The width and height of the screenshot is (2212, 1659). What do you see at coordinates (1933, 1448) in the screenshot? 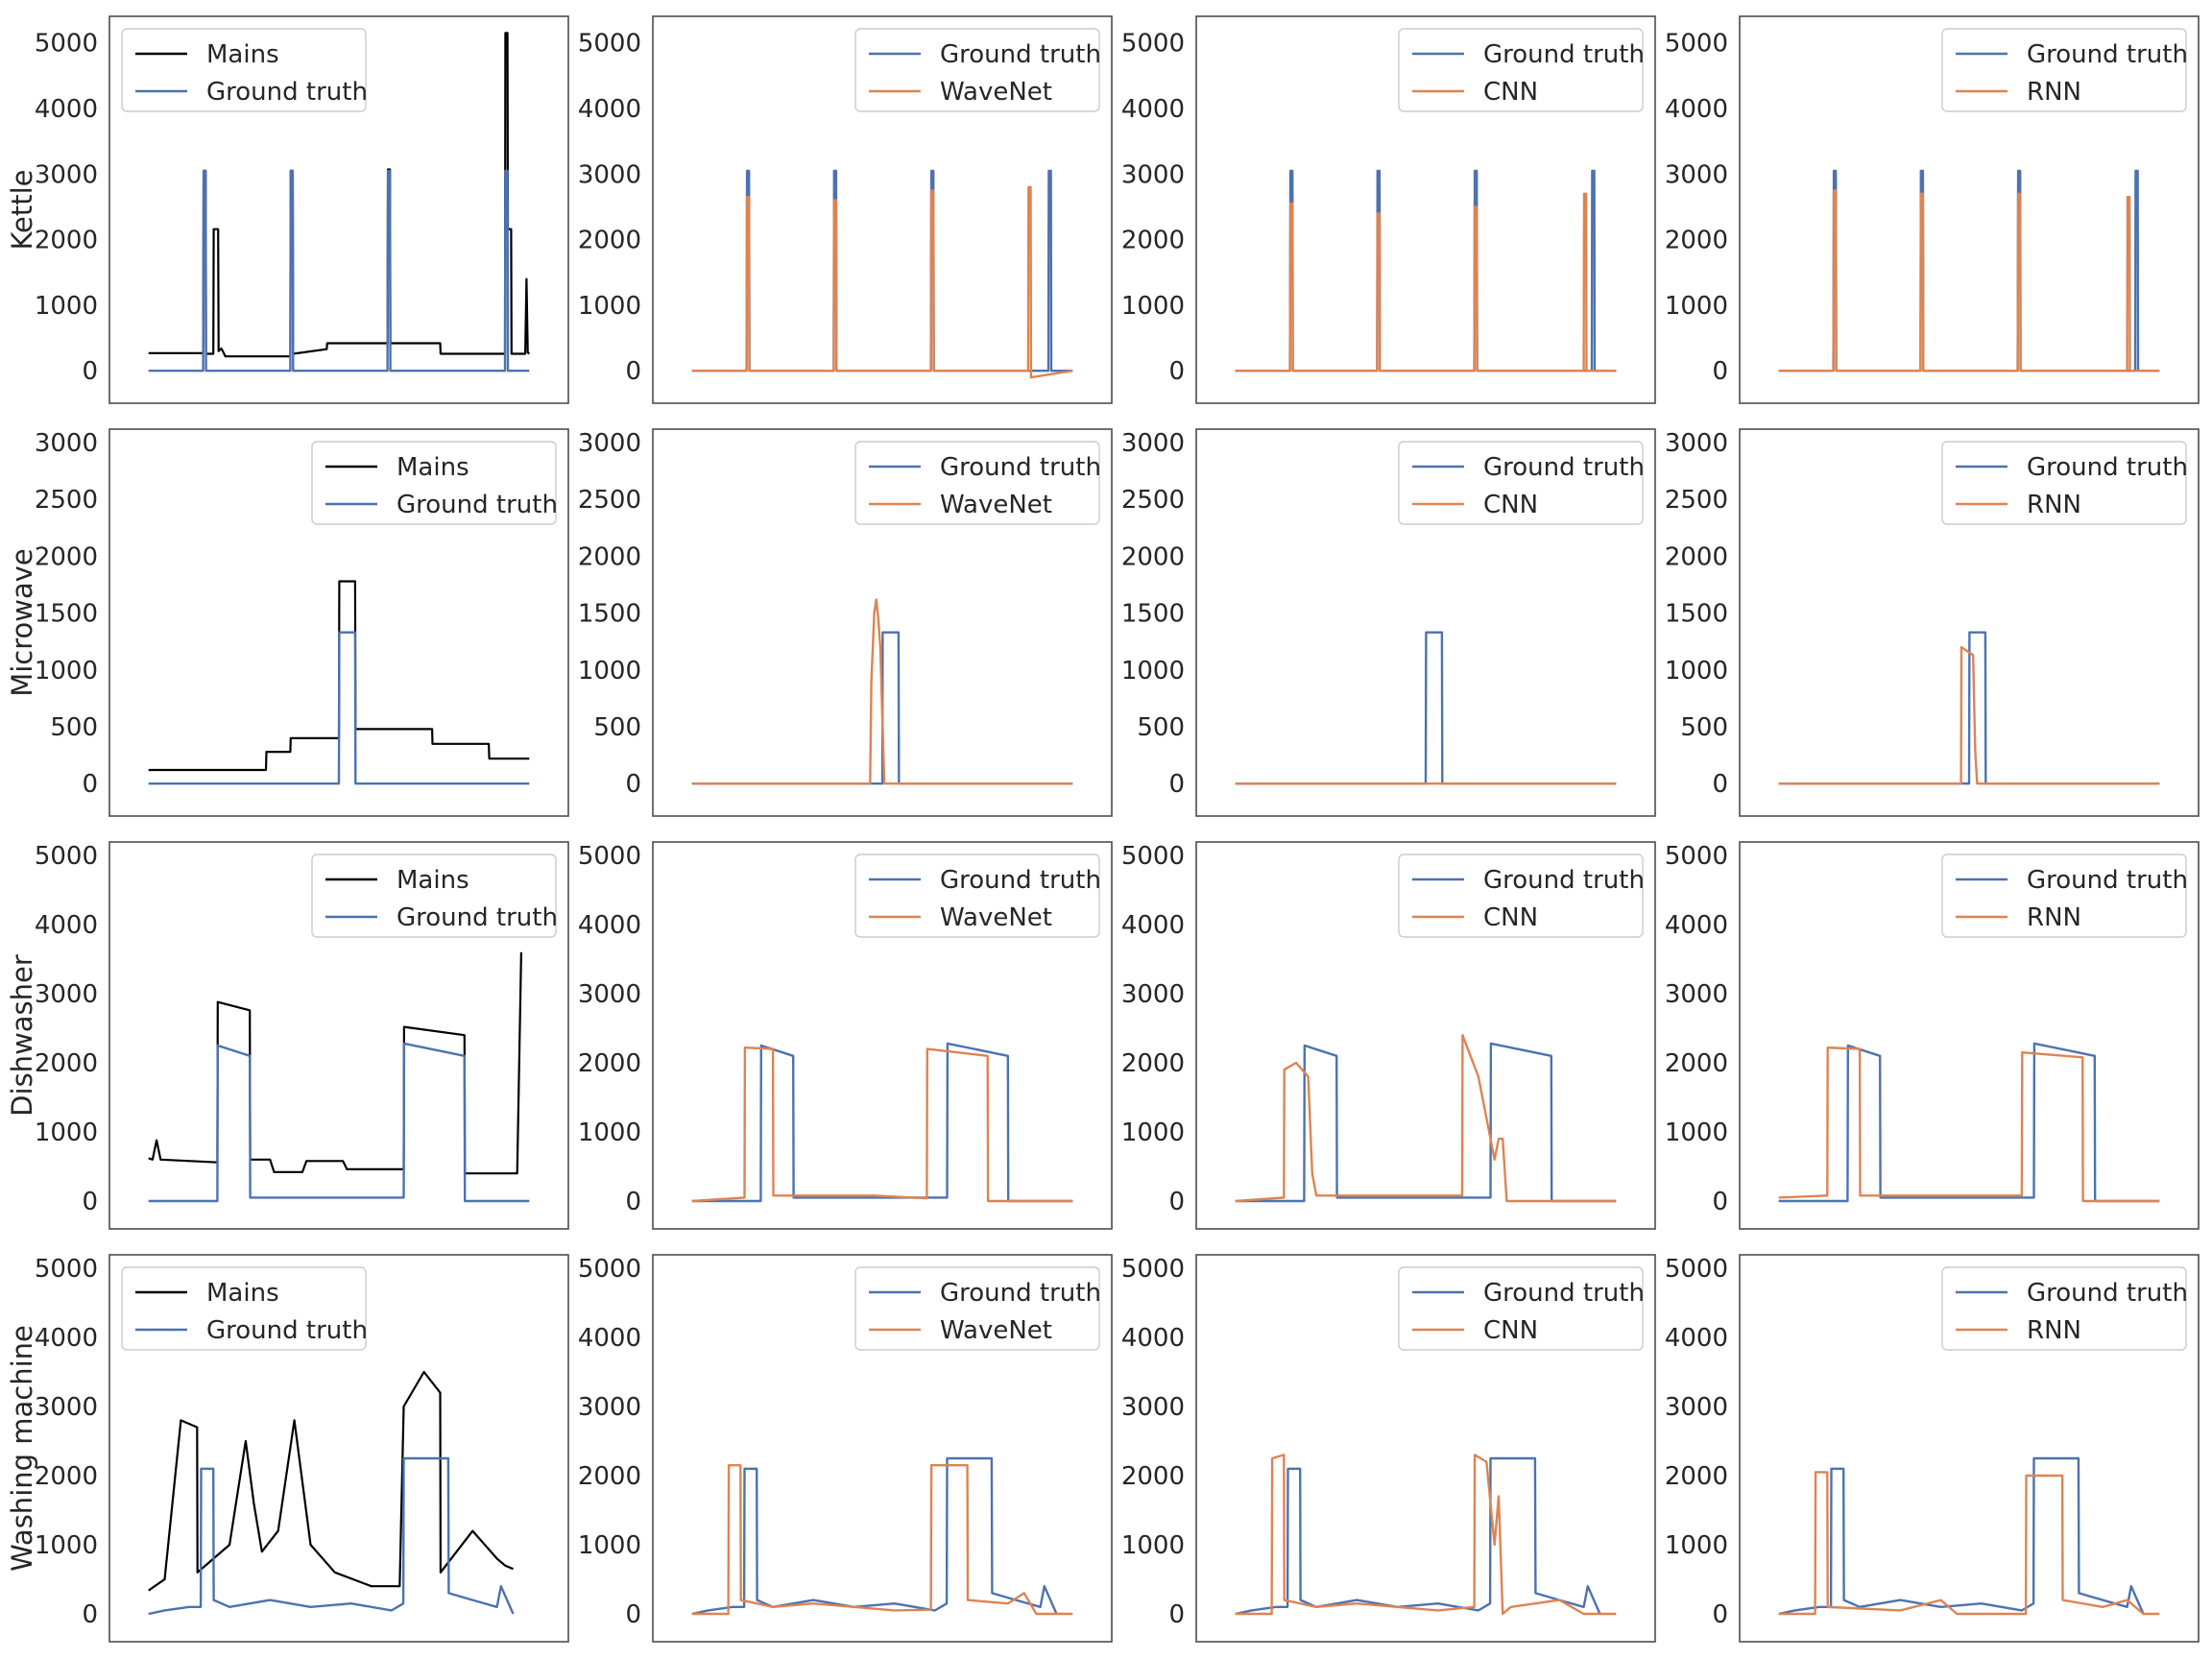
I see `subplot-r4-c4: 0 1000 2000 3000 4000 5000 Ground truth RNN` at bounding box center [1933, 1448].